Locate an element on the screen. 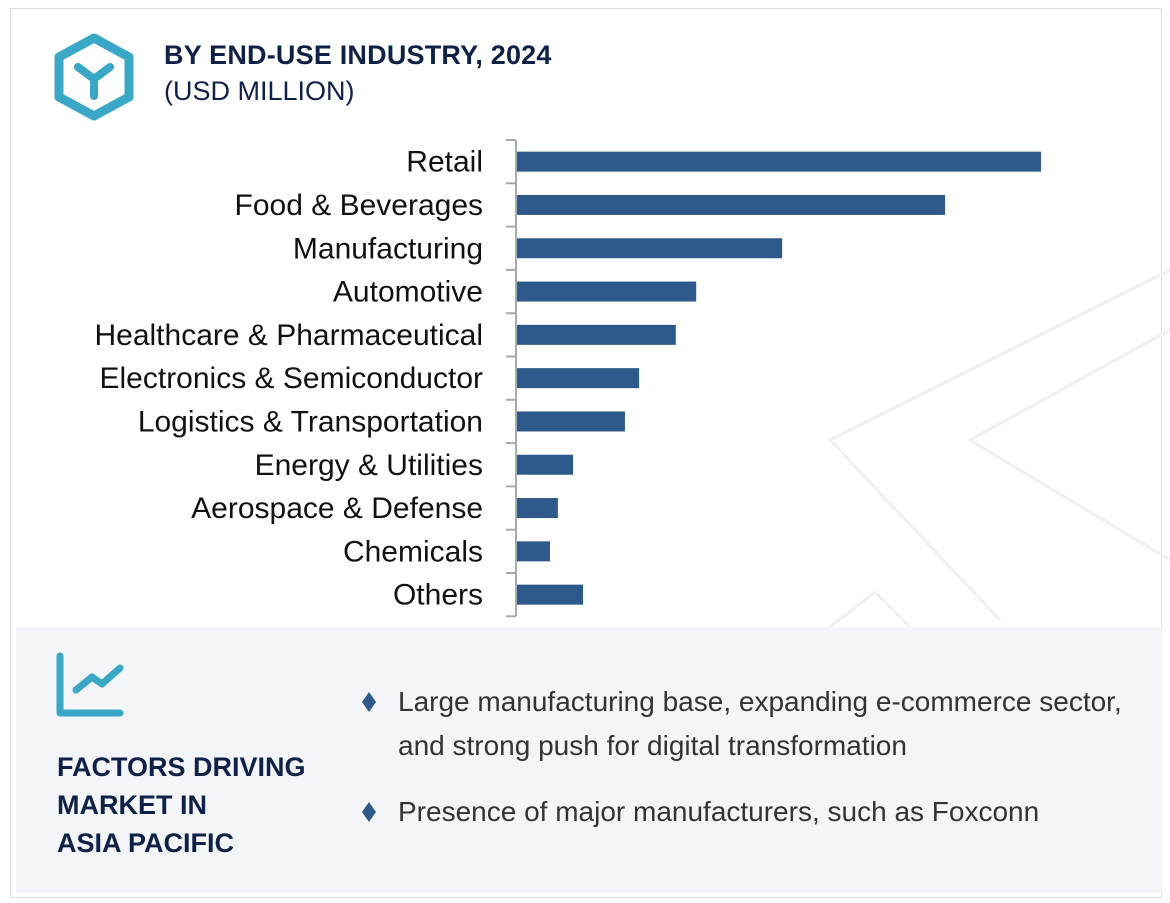  factors-title-line: MARKET IN is located at coordinates (132, 805).